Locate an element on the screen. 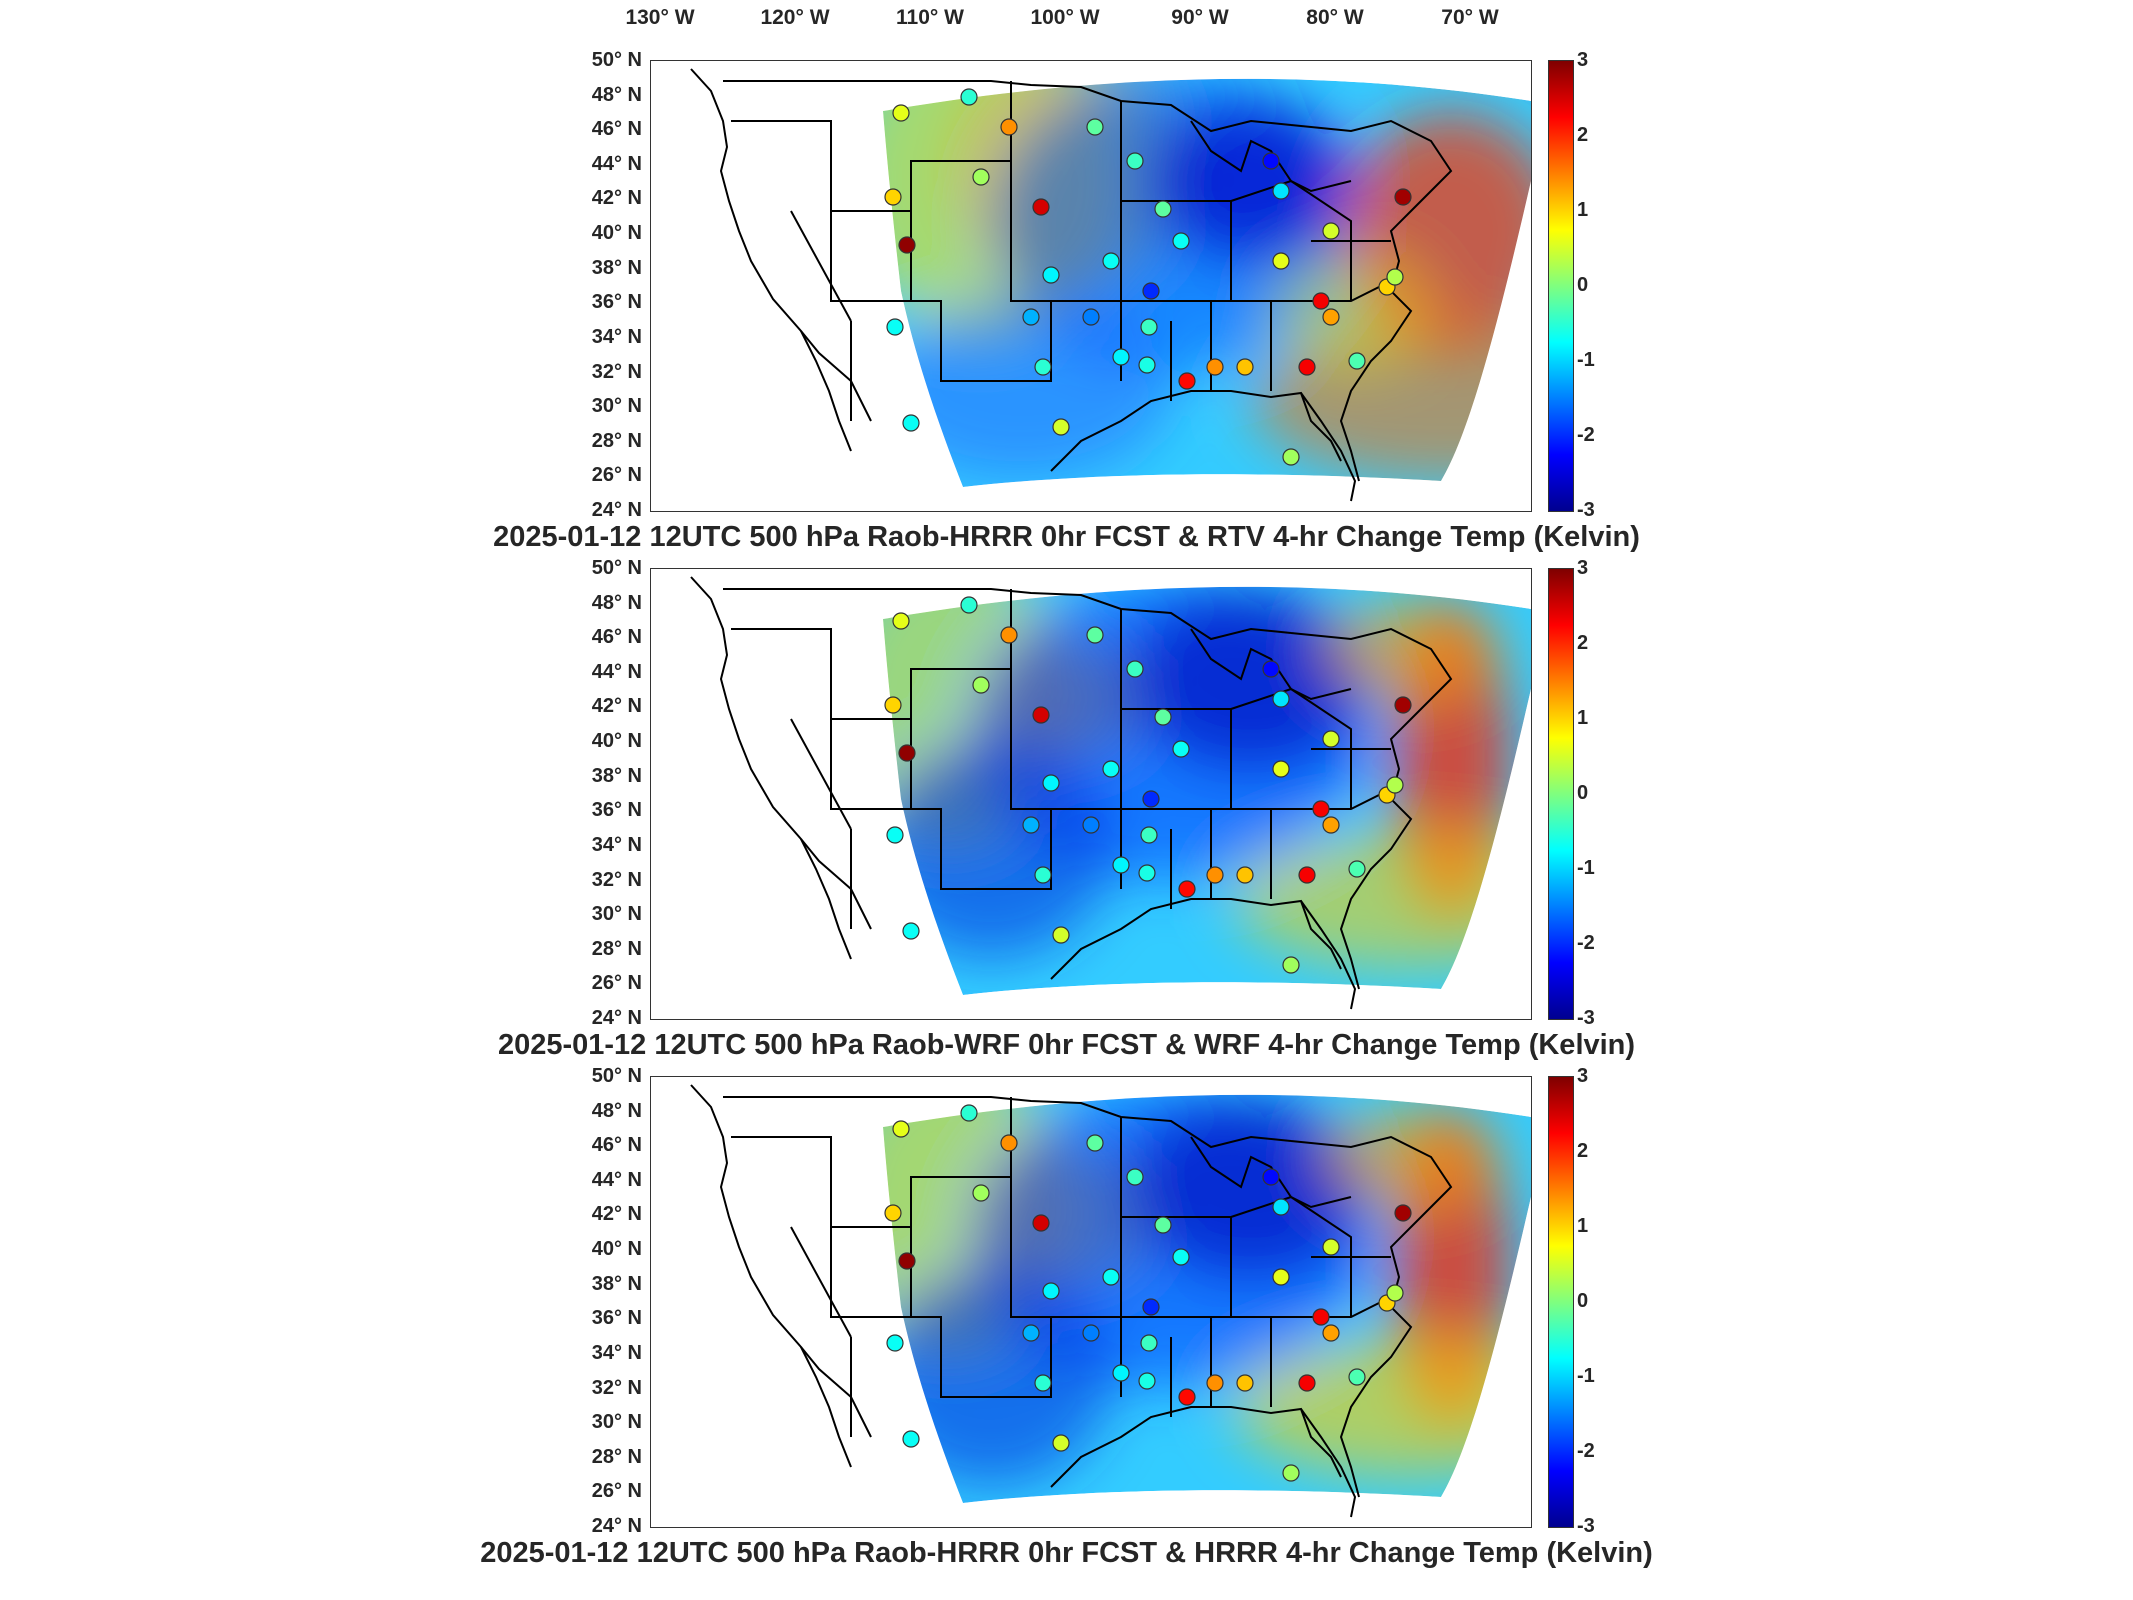  map-canvas is located at coordinates (1110, 793).